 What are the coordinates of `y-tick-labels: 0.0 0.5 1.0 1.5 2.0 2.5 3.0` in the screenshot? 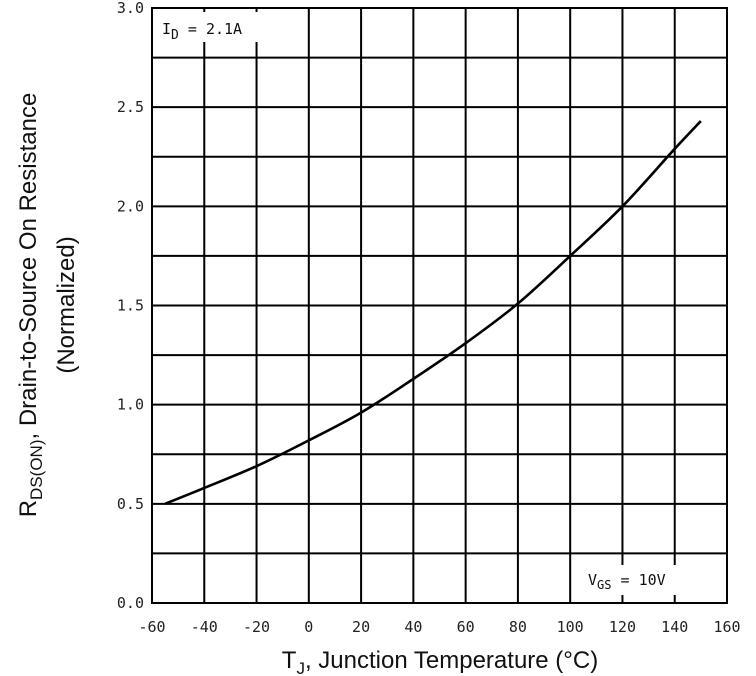 It's located at (130, 306).